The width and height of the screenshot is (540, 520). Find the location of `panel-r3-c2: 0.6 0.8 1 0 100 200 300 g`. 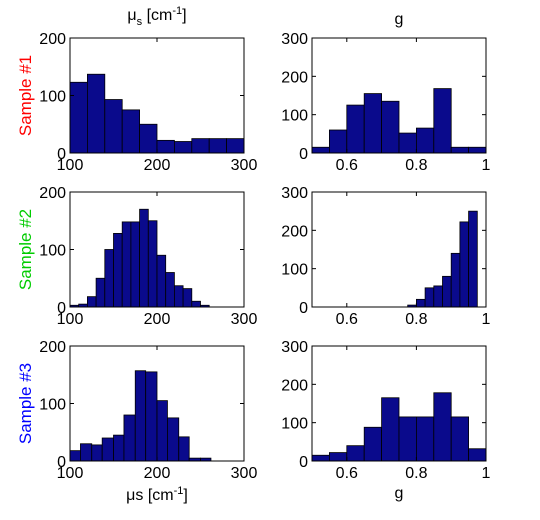

panel-r3-c2: 0.6 0.8 1 0 100 200 300 g is located at coordinates (385, 420).